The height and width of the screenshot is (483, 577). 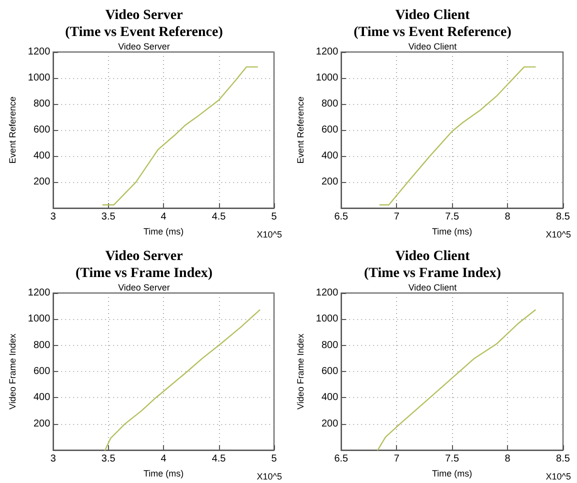 What do you see at coordinates (144, 24) in the screenshot?
I see `chart-title: Video Server (Time vs Event Reference)` at bounding box center [144, 24].